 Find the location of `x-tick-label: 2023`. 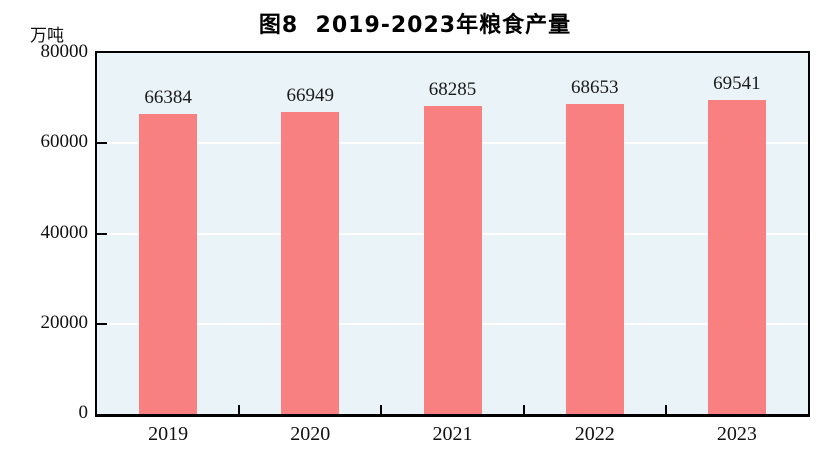

x-tick-label: 2023 is located at coordinates (736, 434).